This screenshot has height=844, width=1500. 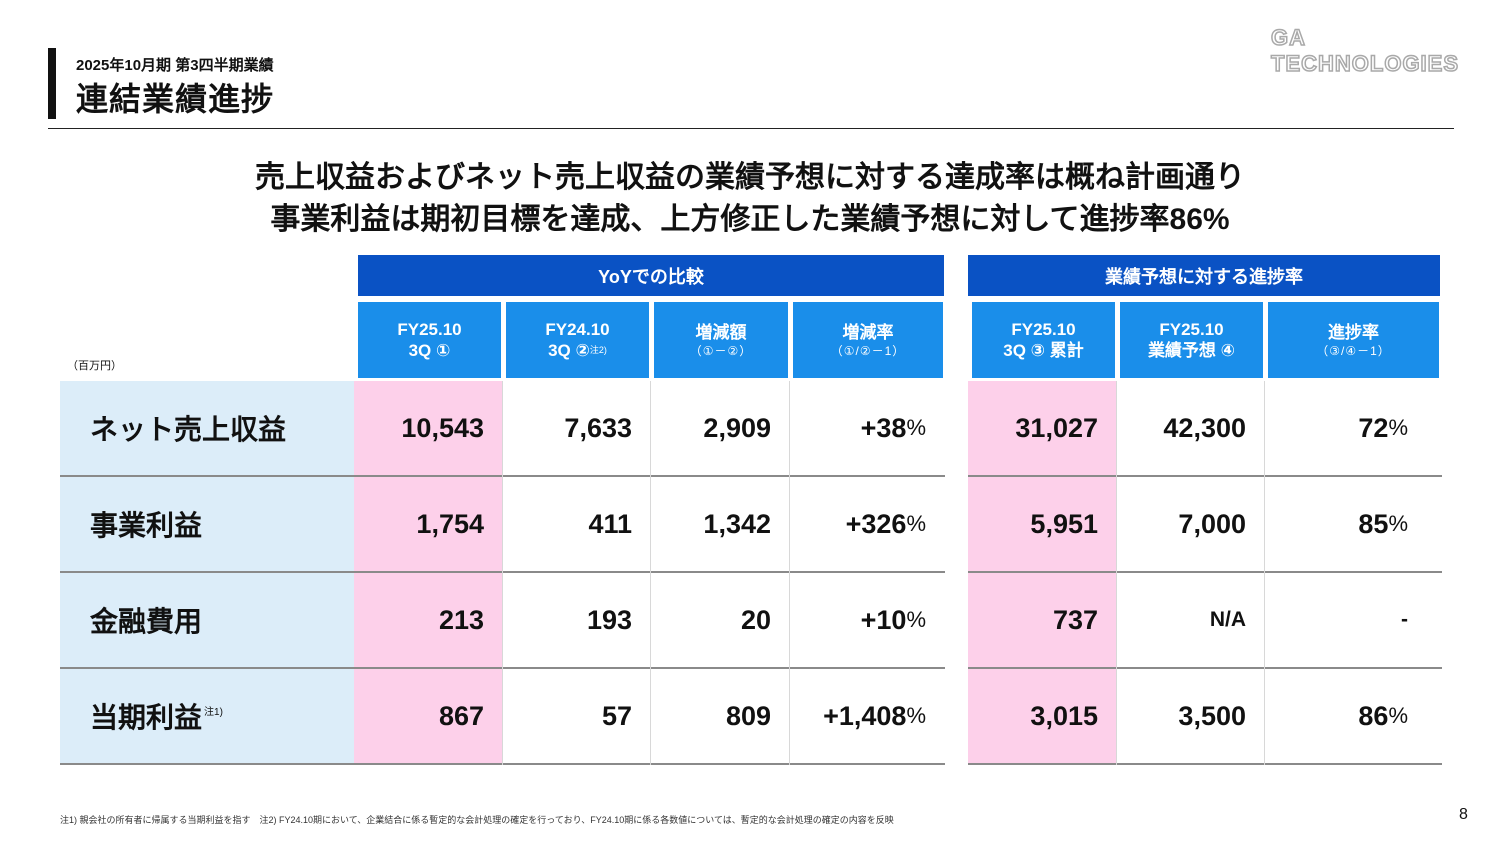 I want to click on column-header-3: 増減額 （①－②）, so click(x=721, y=340).